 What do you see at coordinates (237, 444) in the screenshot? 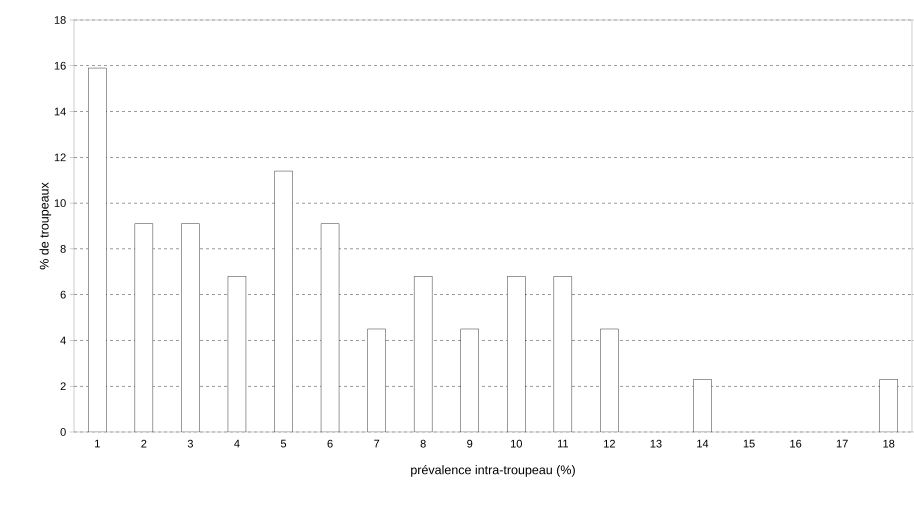
I see `x-tick-label: 4` at bounding box center [237, 444].